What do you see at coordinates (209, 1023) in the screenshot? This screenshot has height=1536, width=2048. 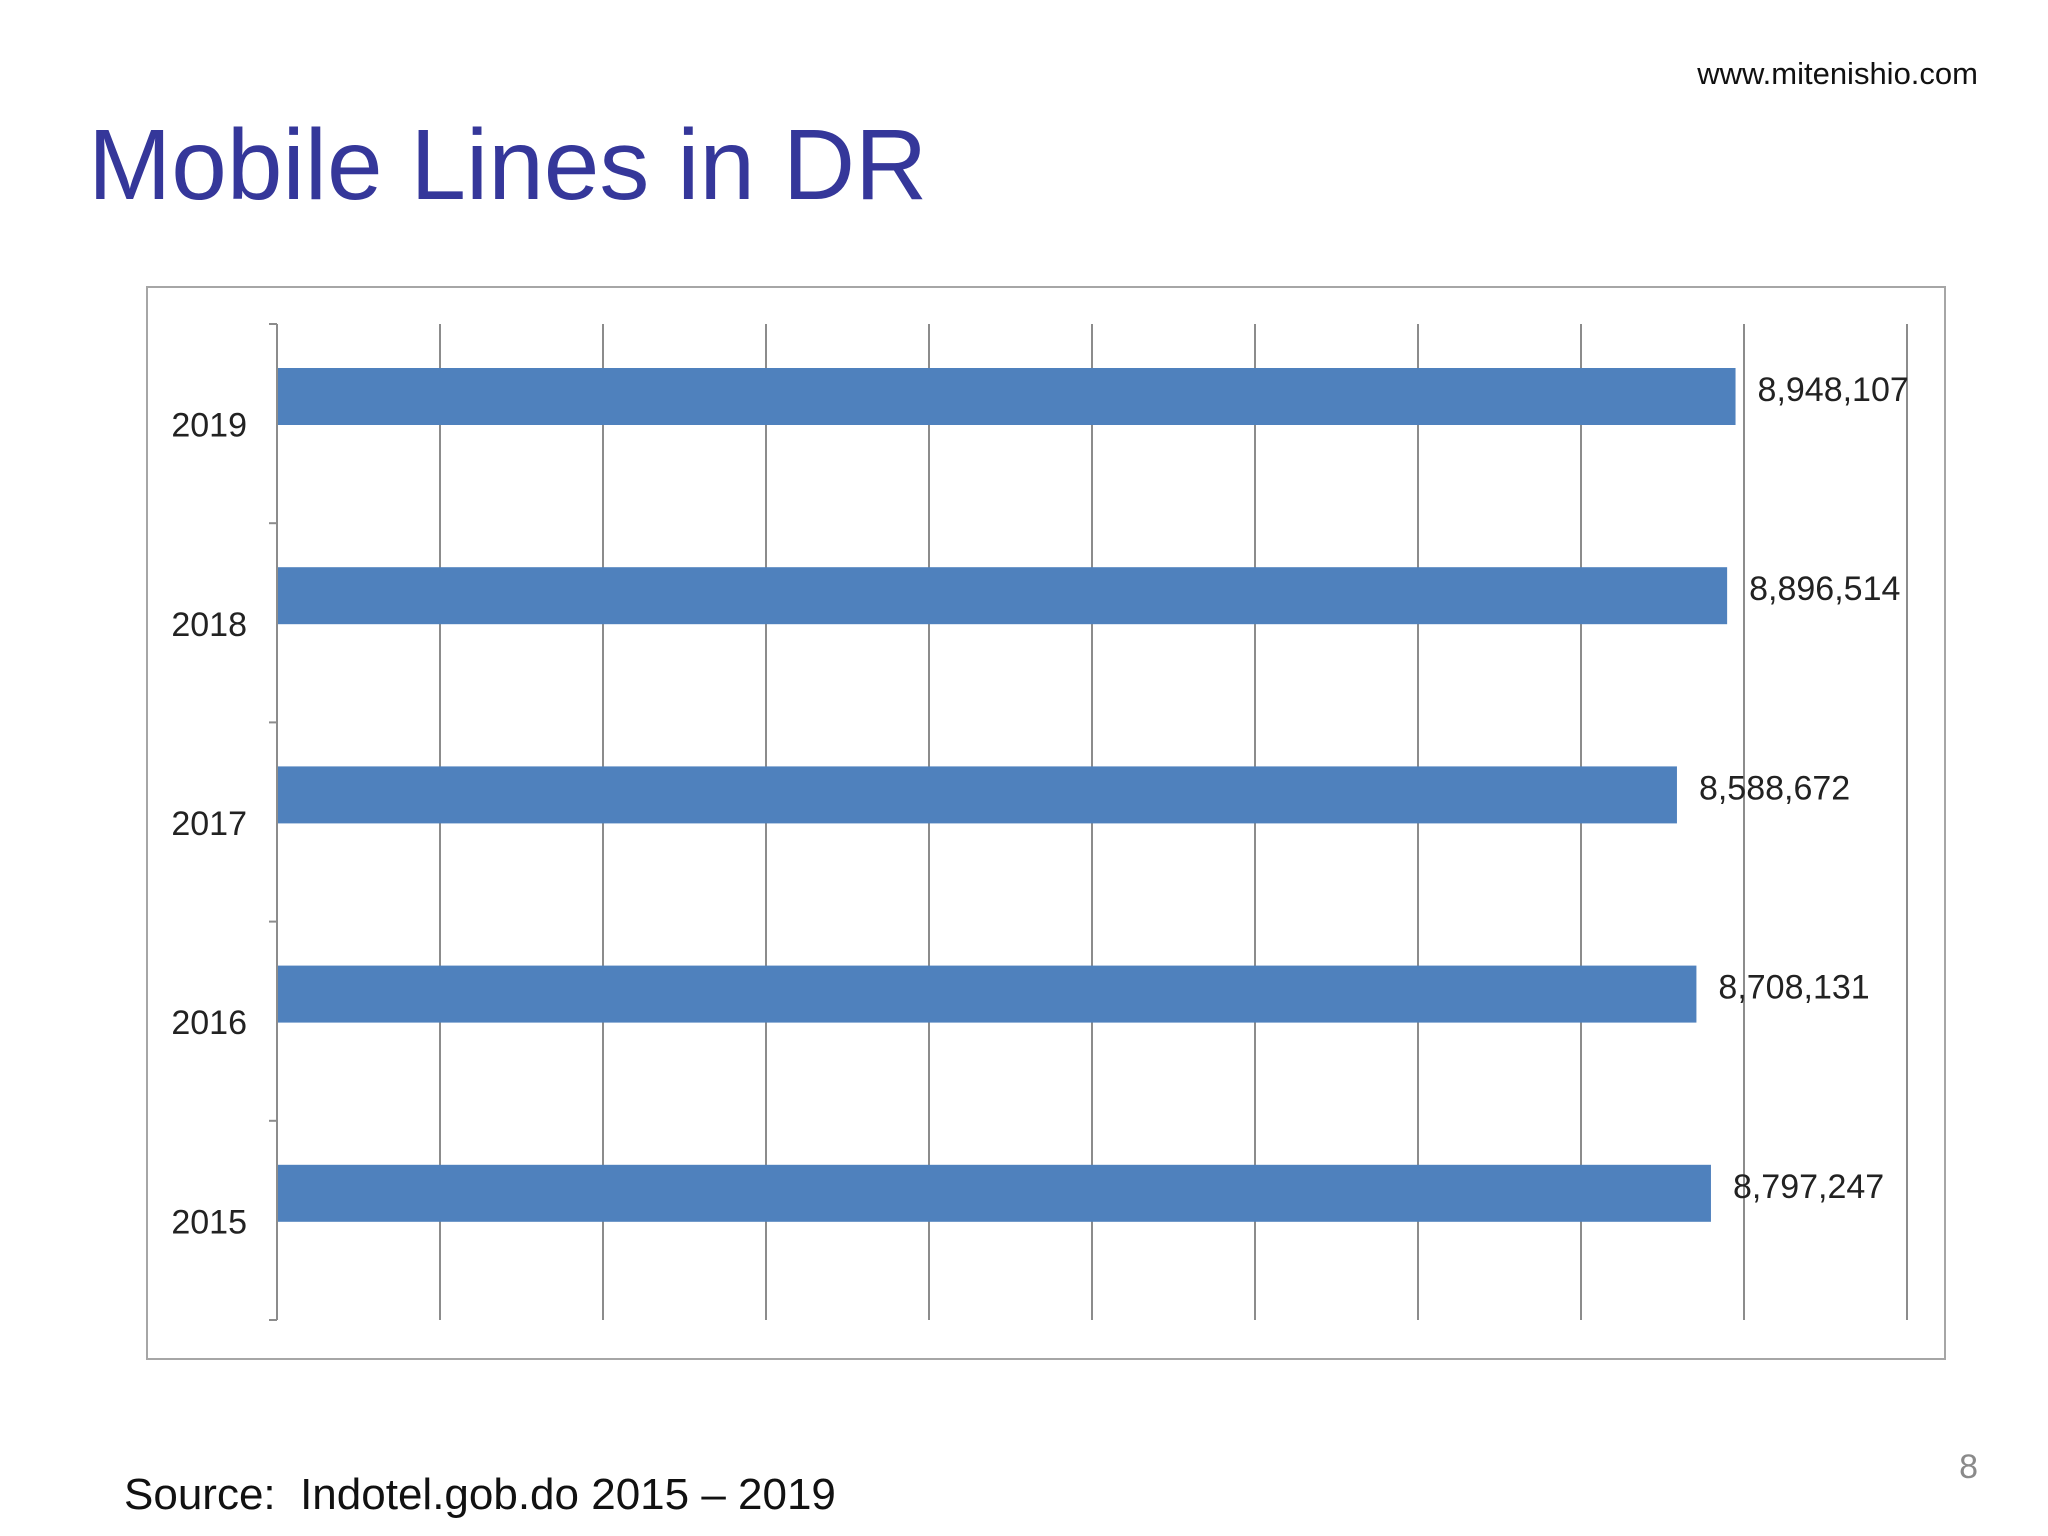 I see `y-tick-label: 2016` at bounding box center [209, 1023].